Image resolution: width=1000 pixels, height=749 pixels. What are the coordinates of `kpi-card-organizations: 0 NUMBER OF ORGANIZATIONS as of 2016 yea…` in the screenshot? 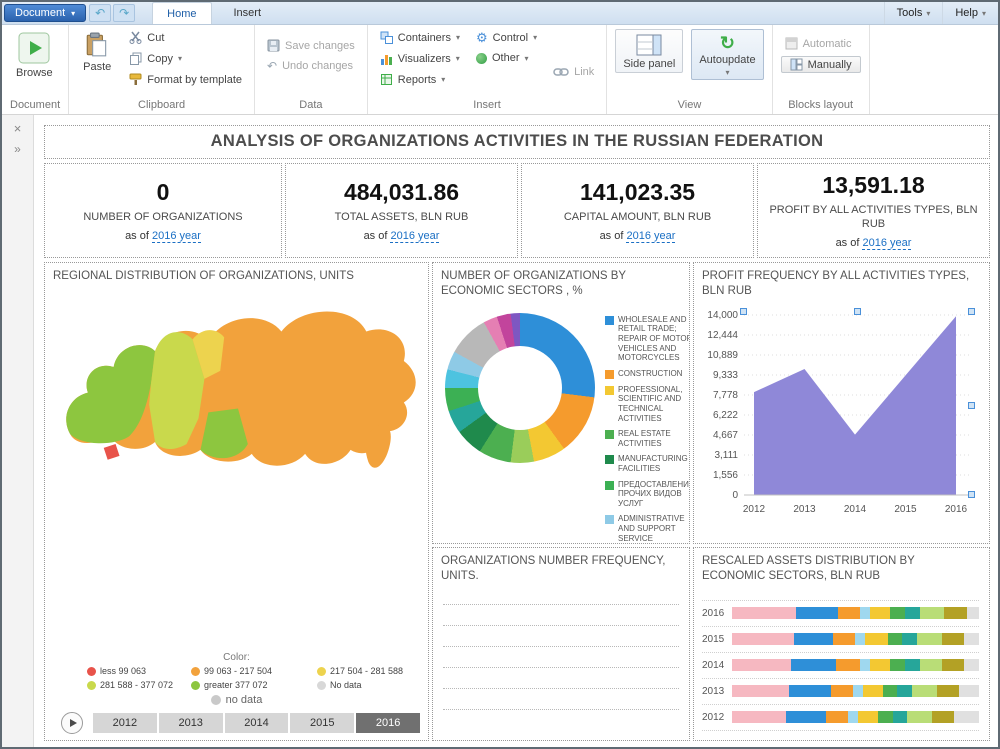 It's located at (163, 210).